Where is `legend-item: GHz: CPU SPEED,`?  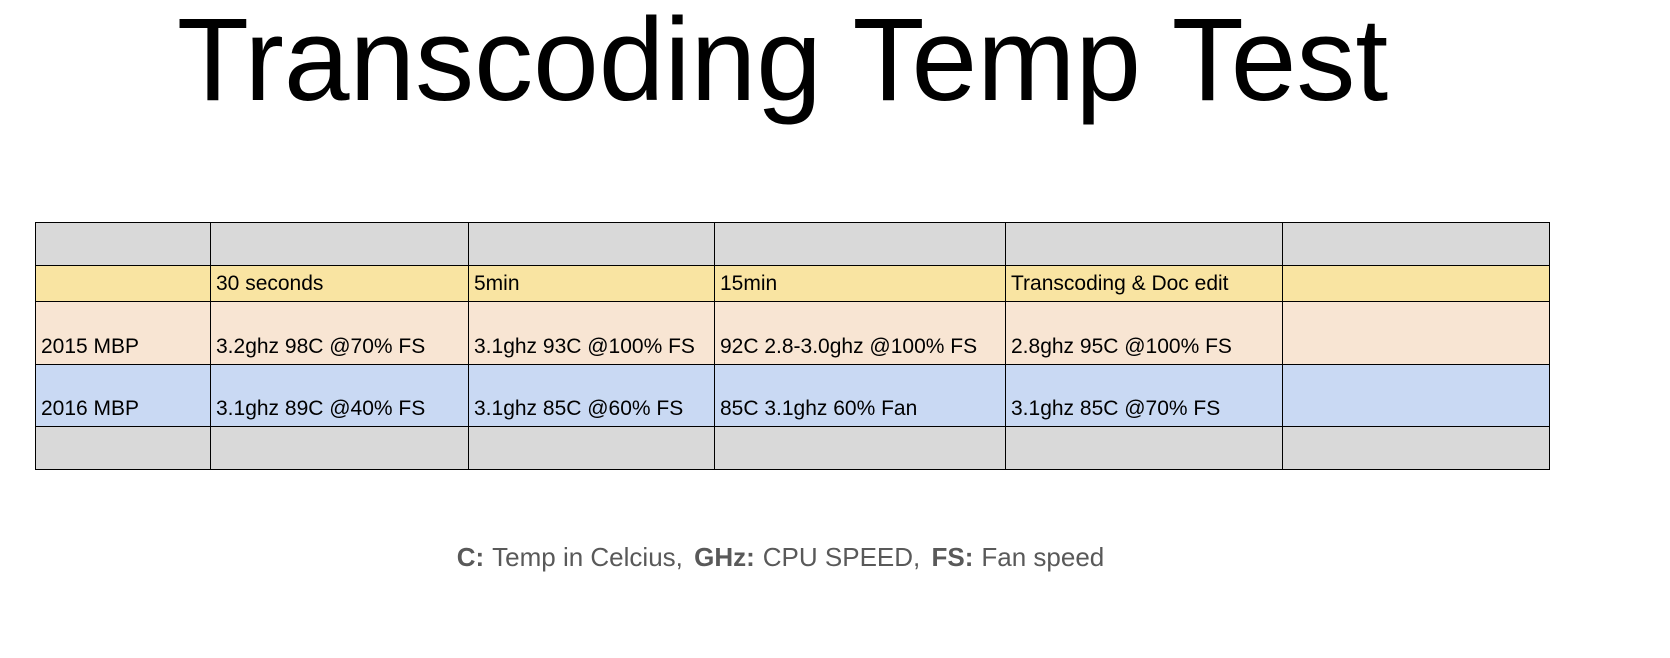
legend-item: GHz: CPU SPEED, is located at coordinates (807, 557).